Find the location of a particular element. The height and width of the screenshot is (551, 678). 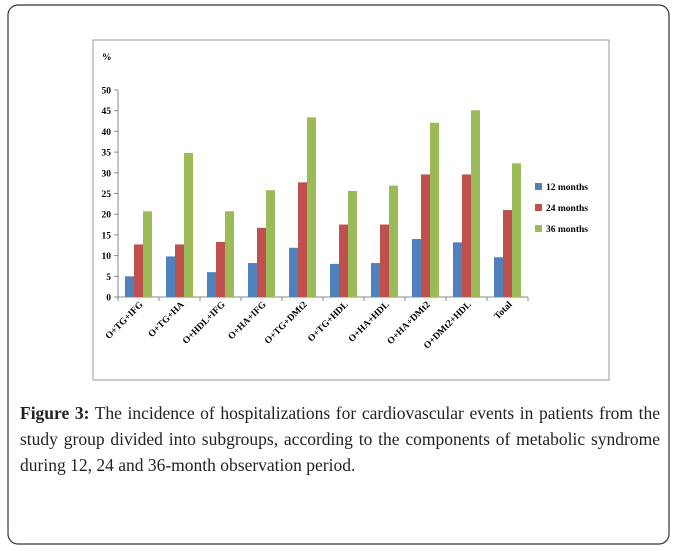

caption-label: Figure 3: is located at coordinates (55, 413).